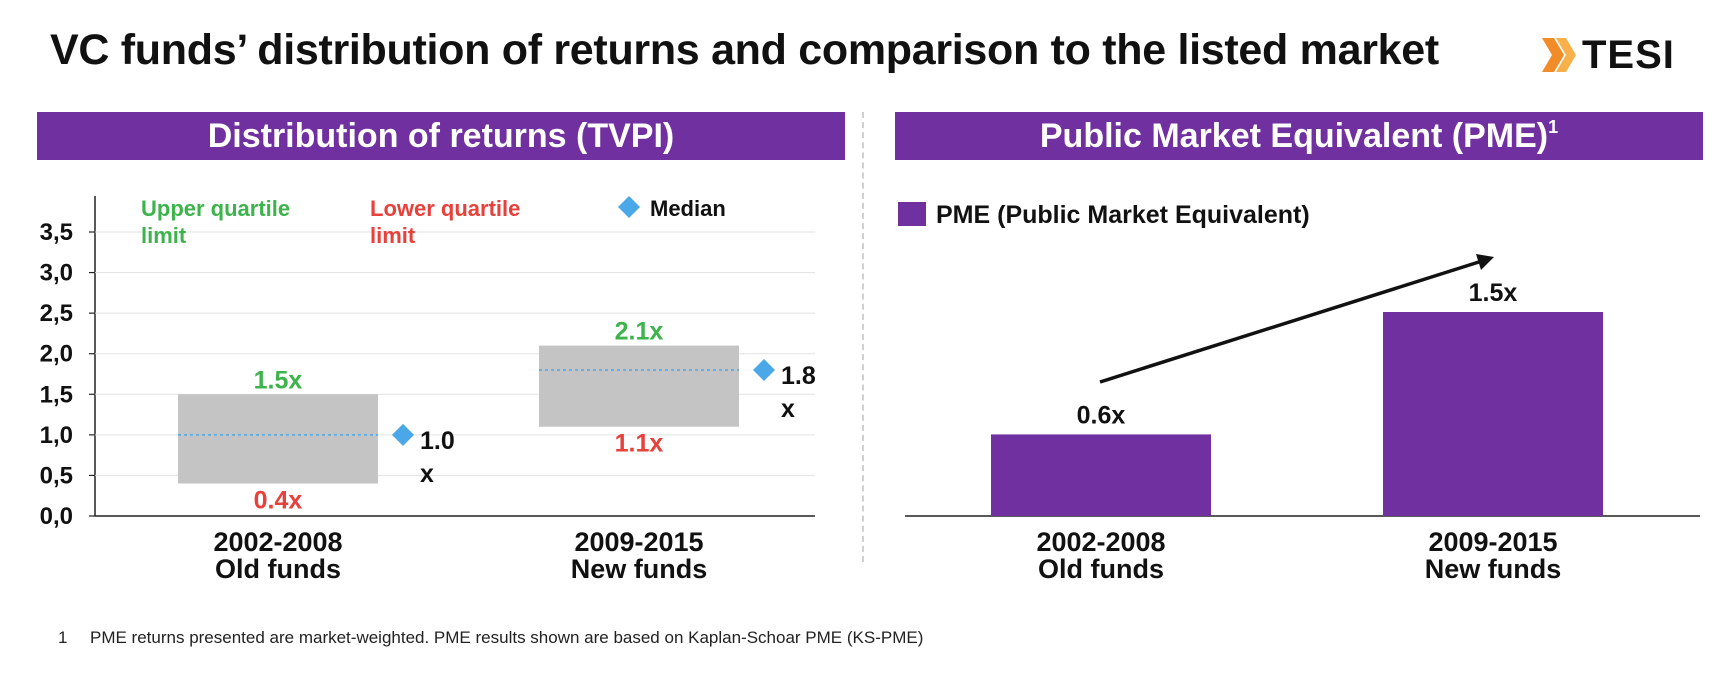 Image resolution: width=1722 pixels, height=674 pixels. I want to click on left-x-category-line1: 2002-2008, so click(277, 542).